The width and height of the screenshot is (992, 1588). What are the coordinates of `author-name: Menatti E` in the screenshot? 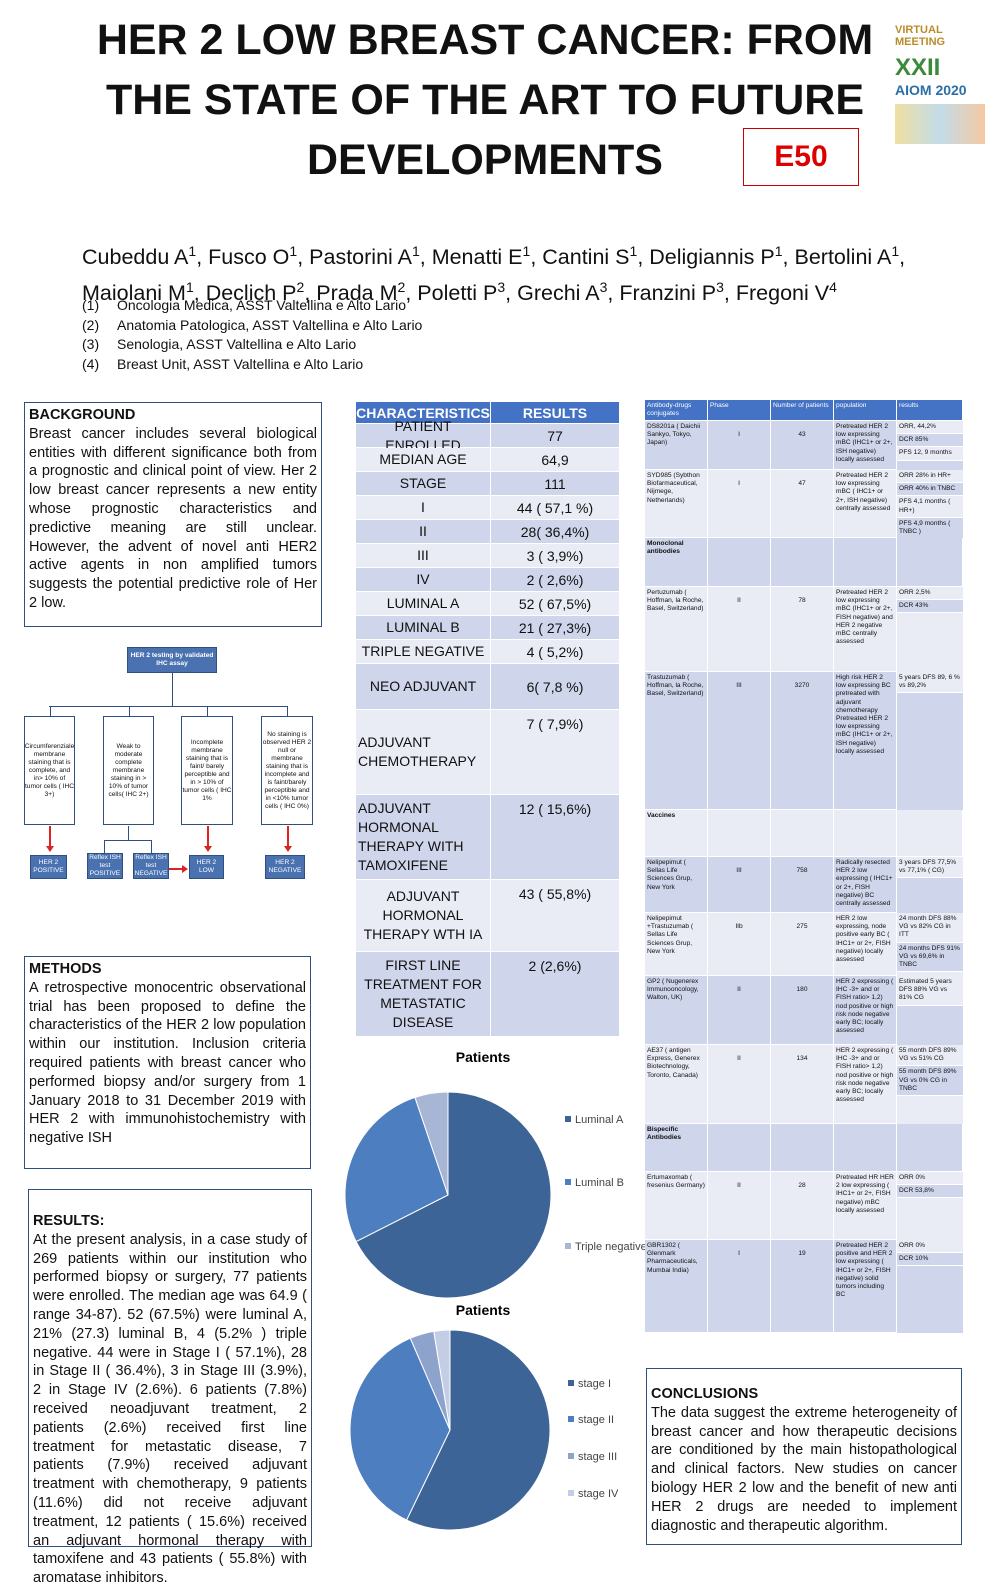 It's located at (477, 257).